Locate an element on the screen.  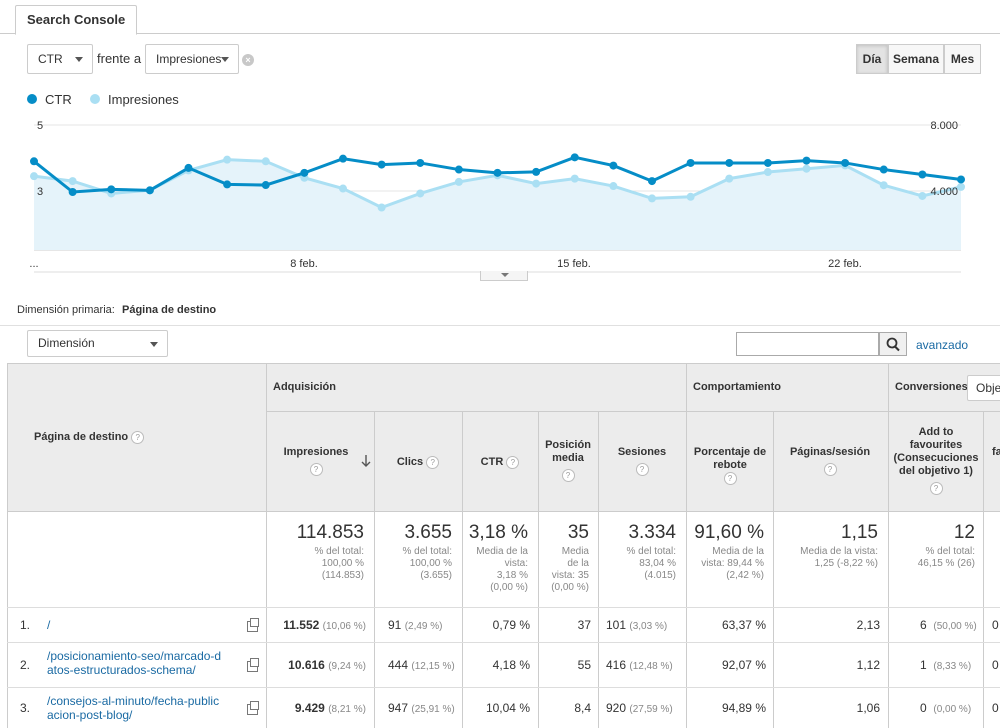
table-search-input is located at coordinates (807, 344).